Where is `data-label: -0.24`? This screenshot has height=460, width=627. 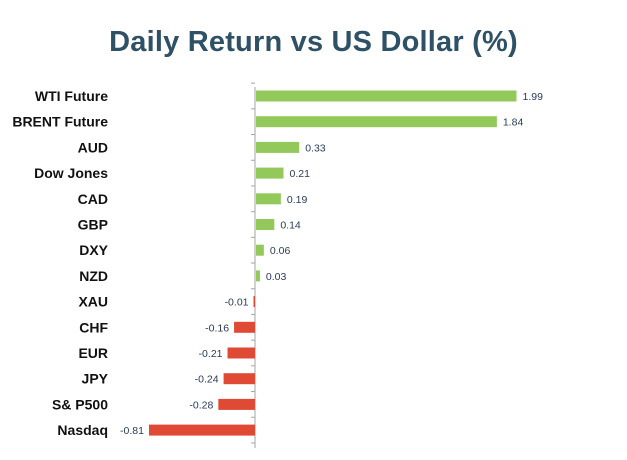 data-label: -0.24 is located at coordinates (207, 380).